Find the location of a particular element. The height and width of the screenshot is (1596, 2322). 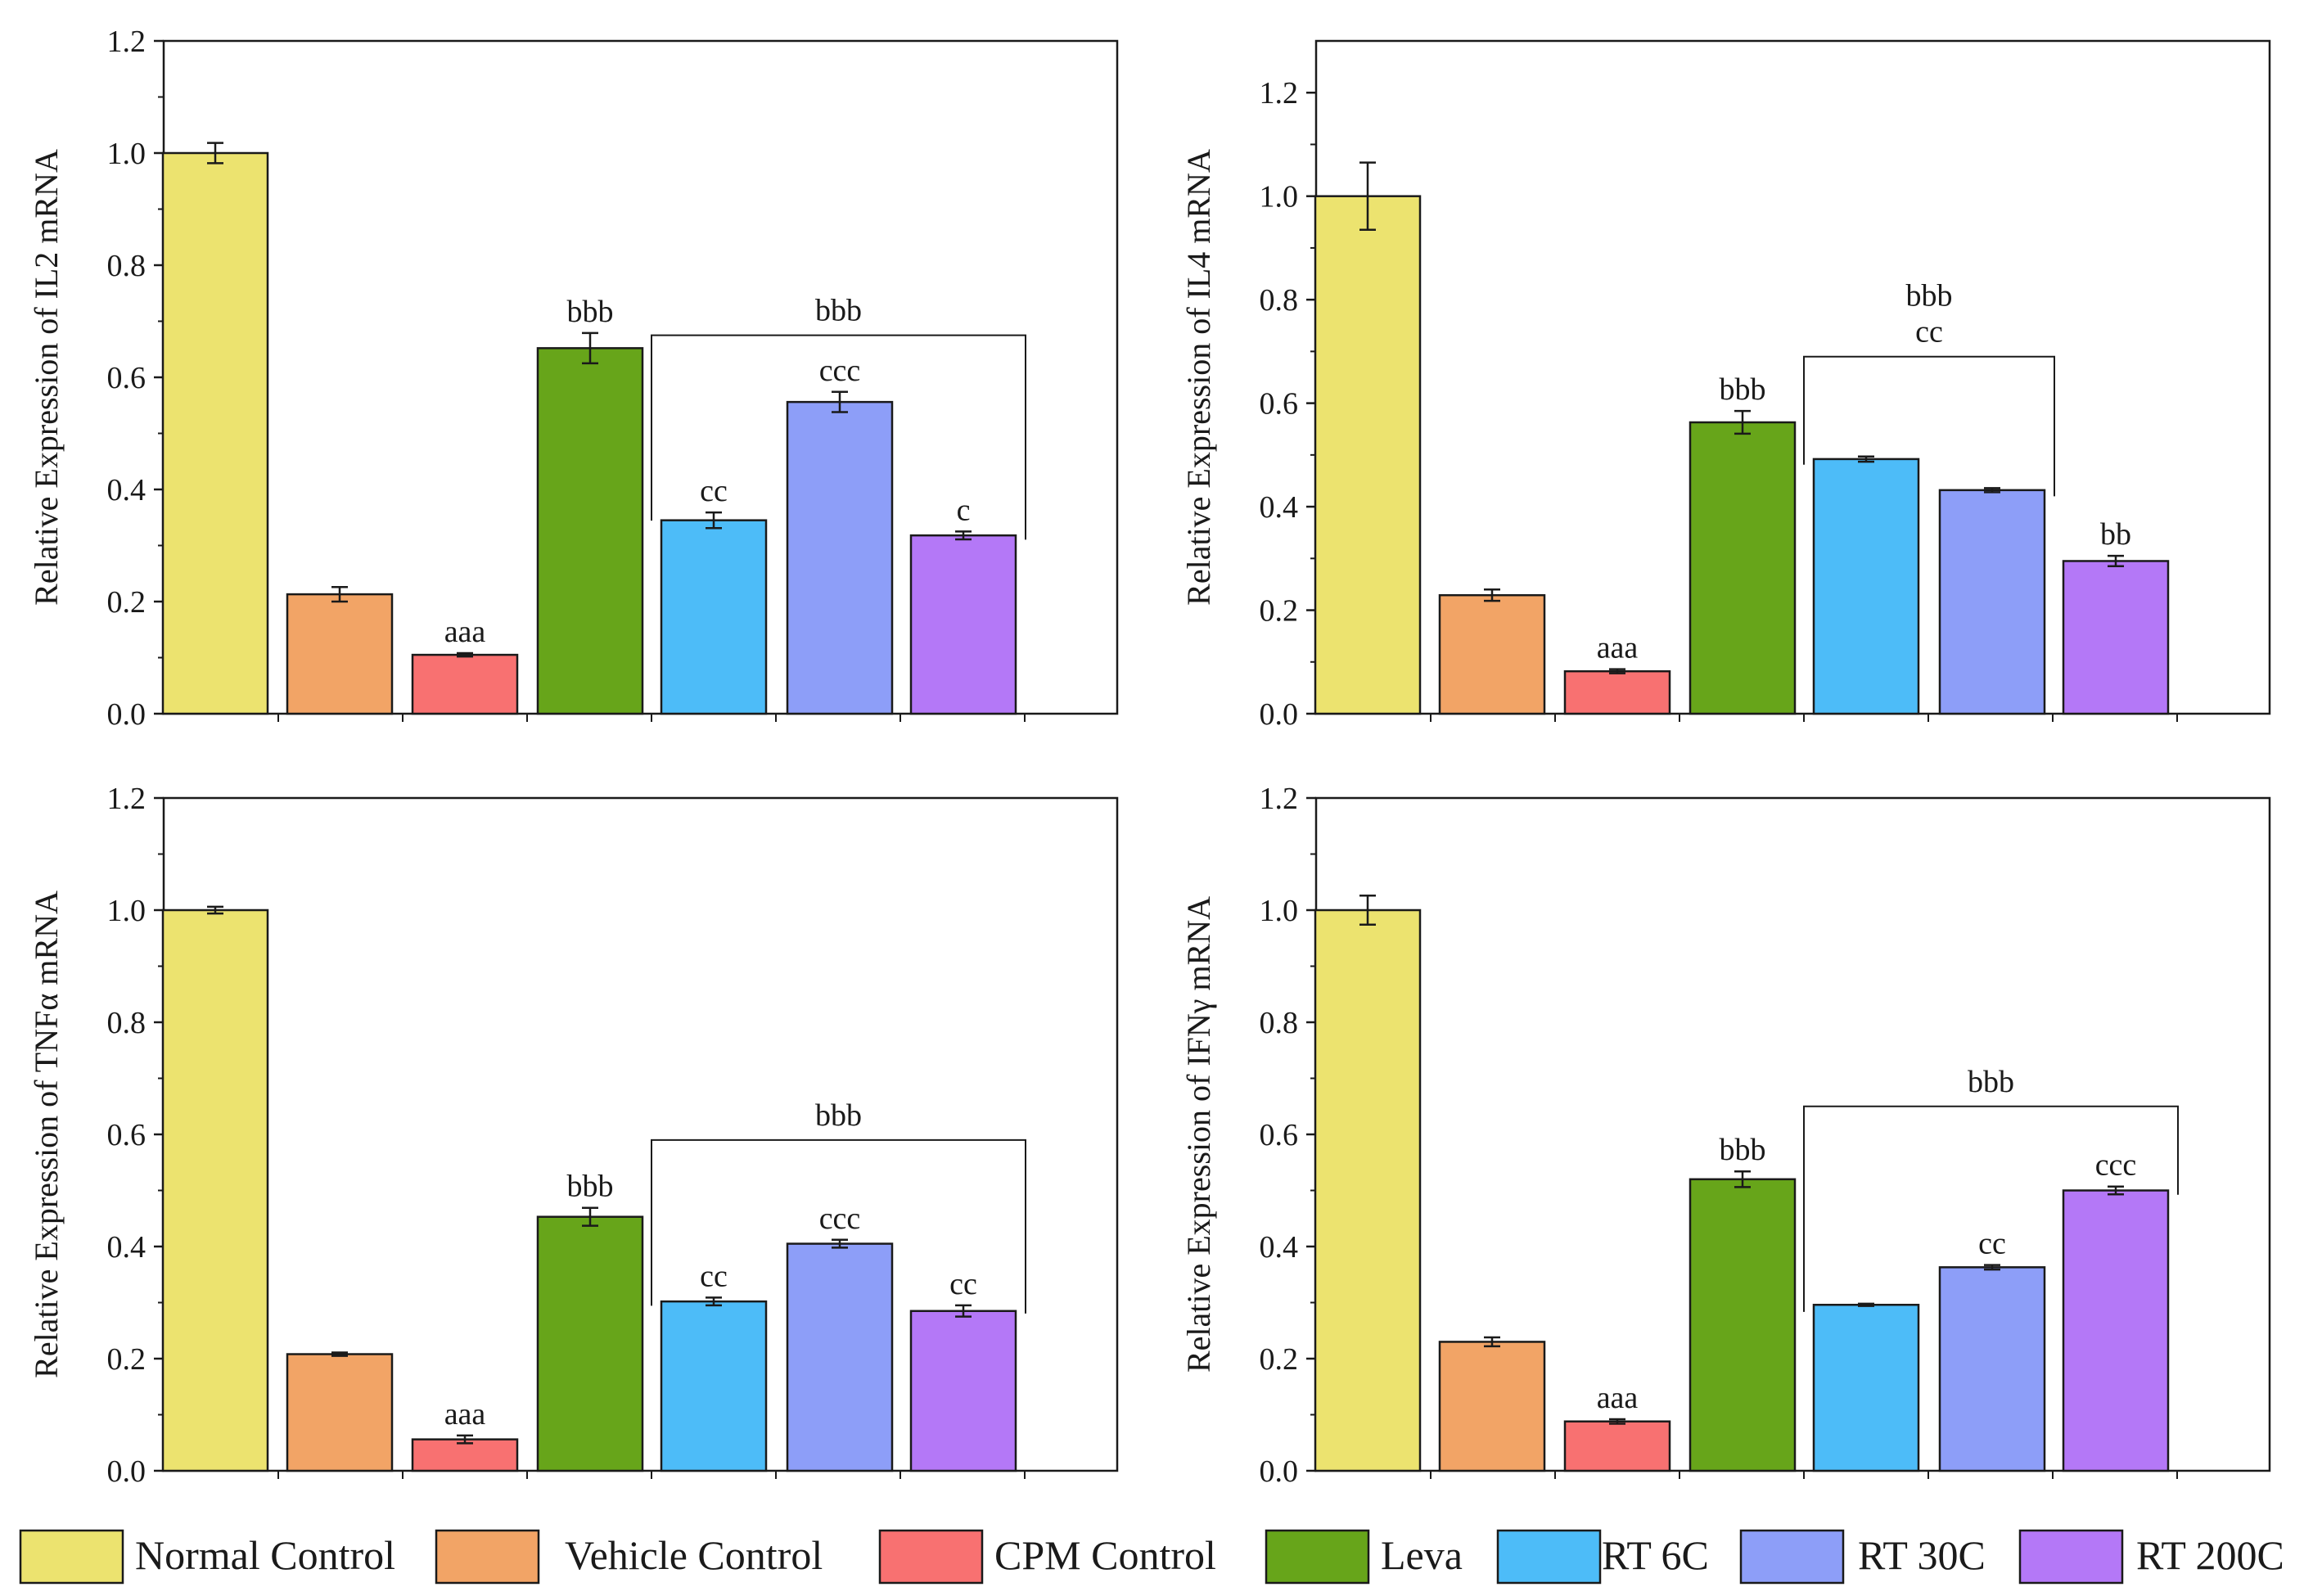

legend-item-vehicle-control: Vehicle Control is located at coordinates (629, 1557).